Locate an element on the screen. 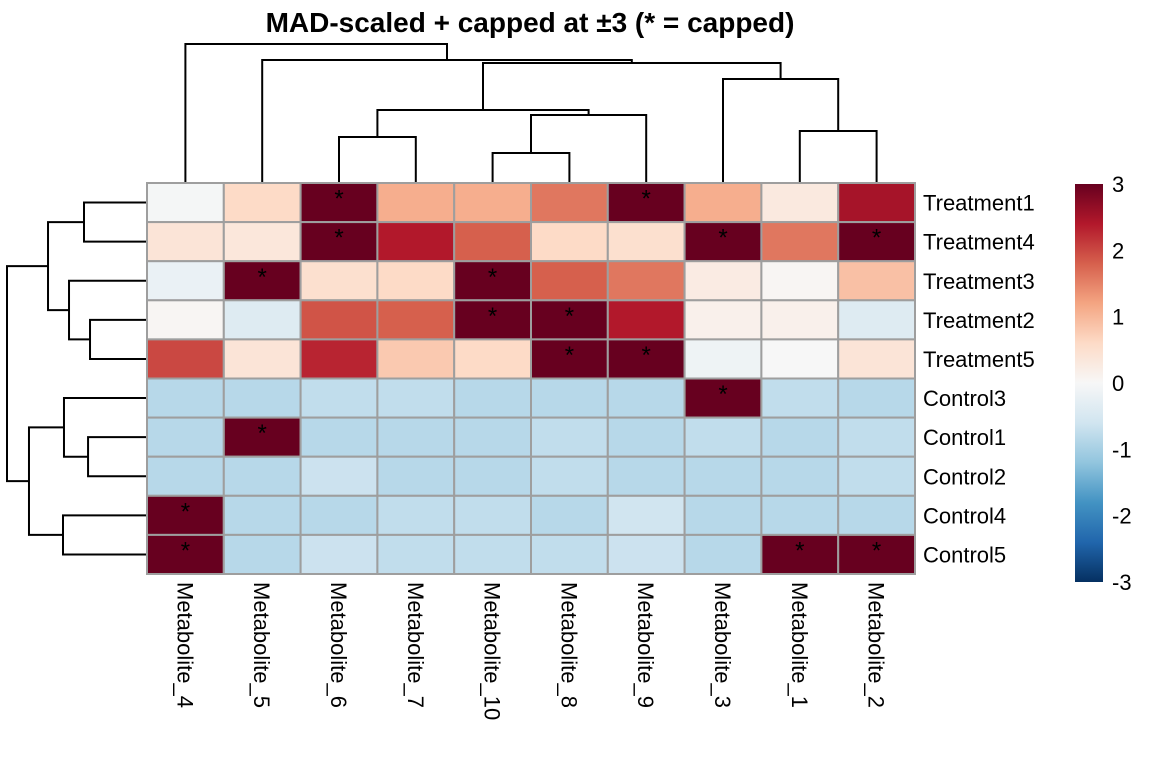  row-label: Control2 is located at coordinates (964, 476).